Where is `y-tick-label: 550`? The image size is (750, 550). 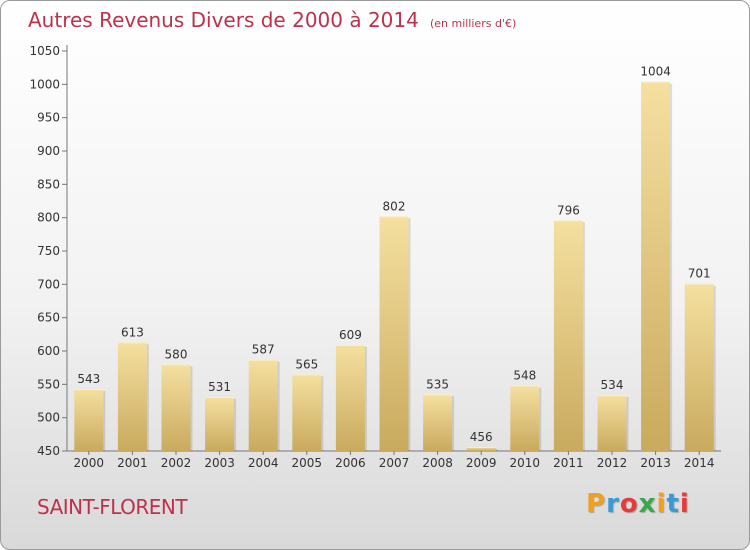 y-tick-label: 550 is located at coordinates (48, 384).